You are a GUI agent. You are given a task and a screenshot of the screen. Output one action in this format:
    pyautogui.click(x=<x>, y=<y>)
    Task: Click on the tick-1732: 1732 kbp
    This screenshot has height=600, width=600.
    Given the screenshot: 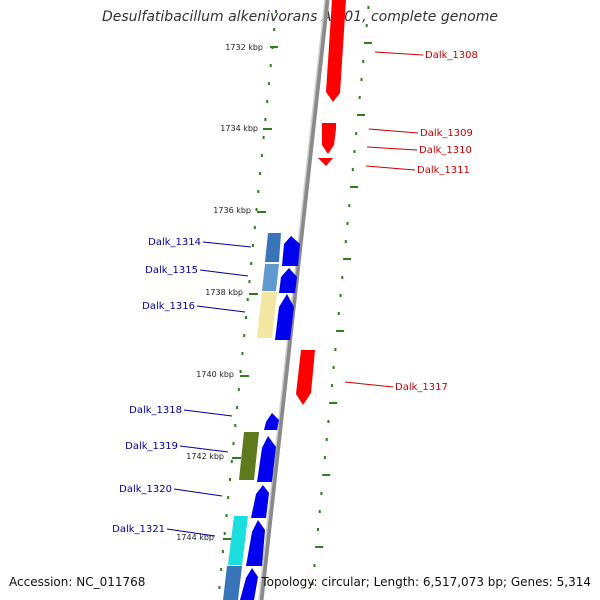 What is the action you would take?
    pyautogui.click(x=251, y=47)
    